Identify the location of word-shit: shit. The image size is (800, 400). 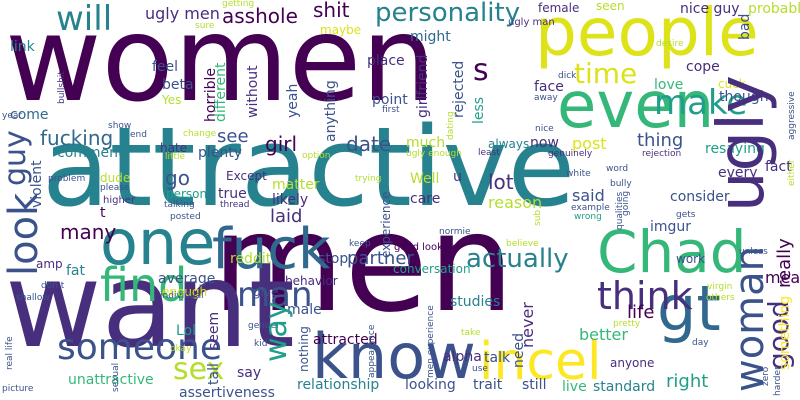
(331, 11).